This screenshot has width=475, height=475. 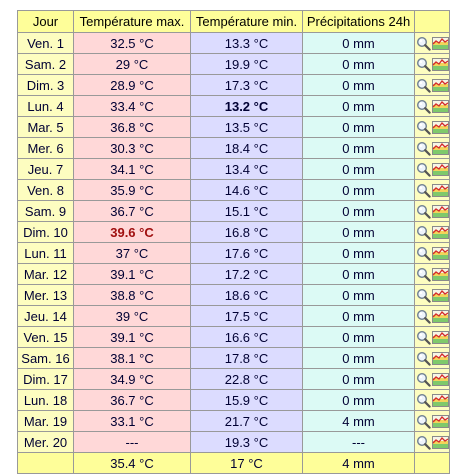 I want to click on tmax-cell: 36.8 °C, so click(x=132, y=127).